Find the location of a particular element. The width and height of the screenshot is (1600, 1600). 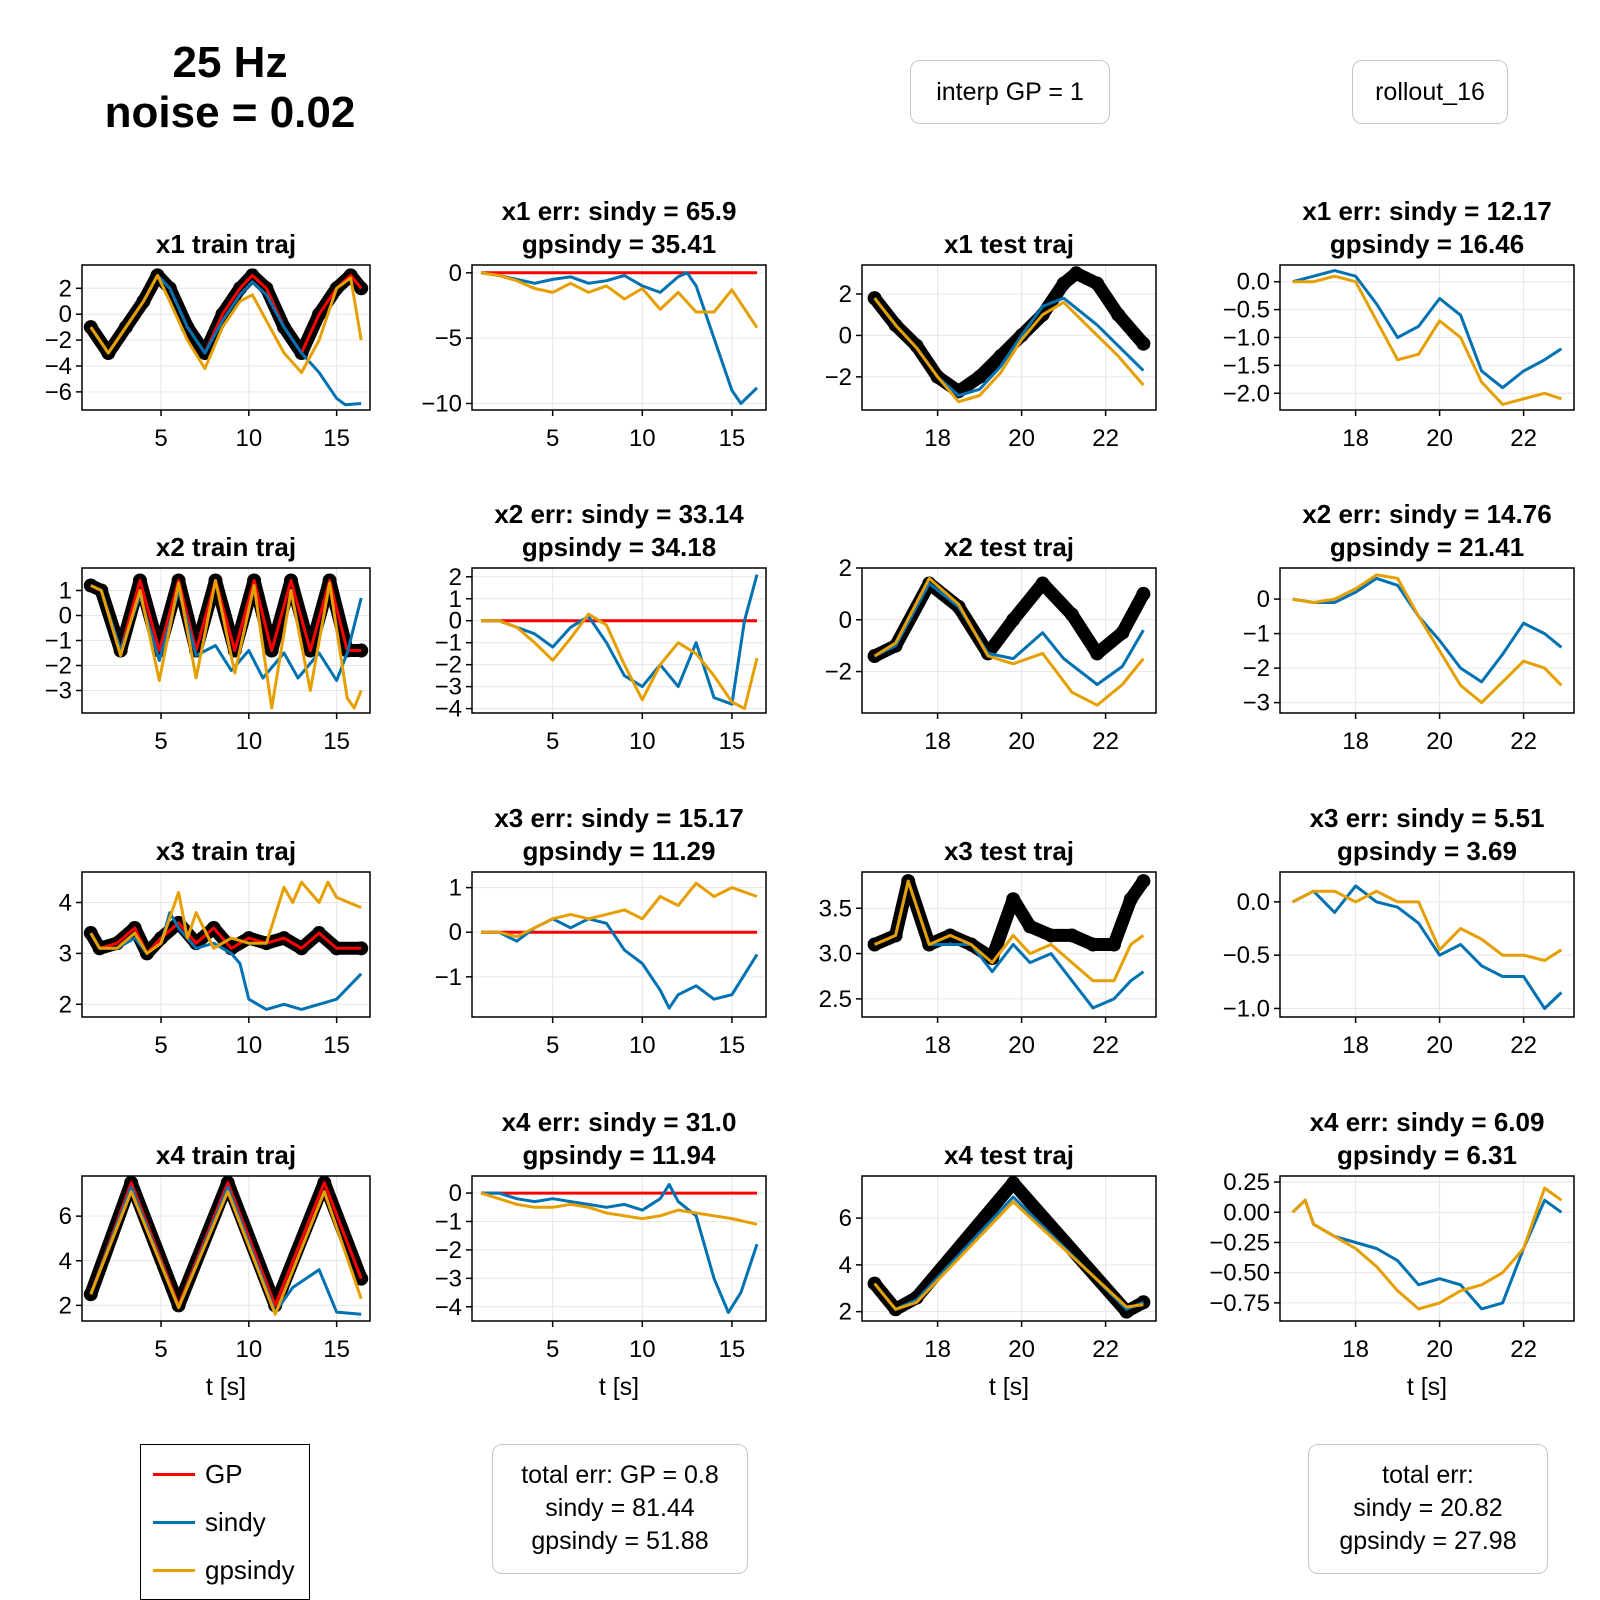

total-err-line2: sindy = 81.44 is located at coordinates (620, 1508).